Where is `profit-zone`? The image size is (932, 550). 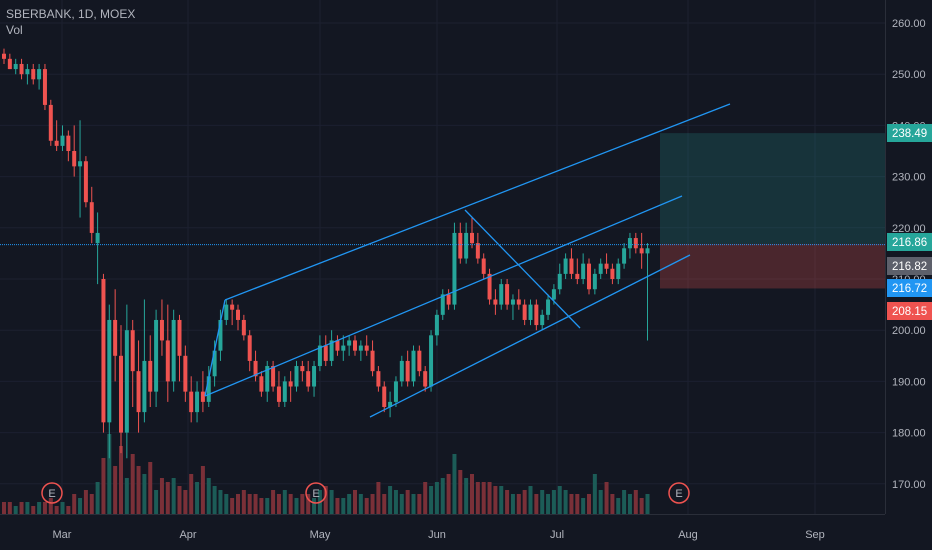 profit-zone is located at coordinates (772, 188).